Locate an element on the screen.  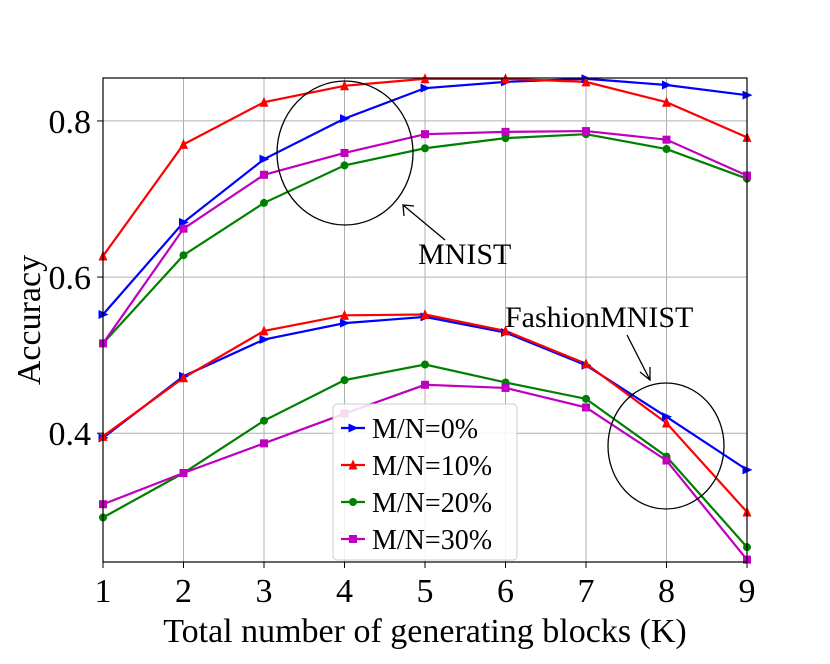
x-tick-label: 8 is located at coordinates (666, 591).